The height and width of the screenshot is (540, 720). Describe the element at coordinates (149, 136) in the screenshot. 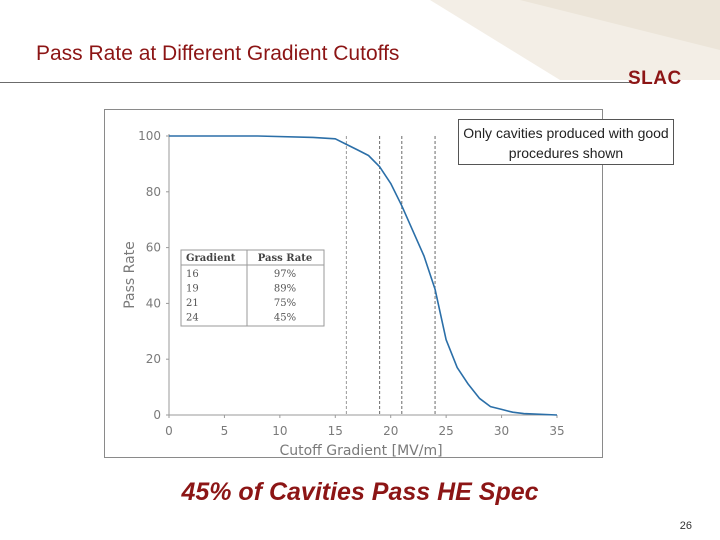

I see `y-tick-label: 100` at that location.